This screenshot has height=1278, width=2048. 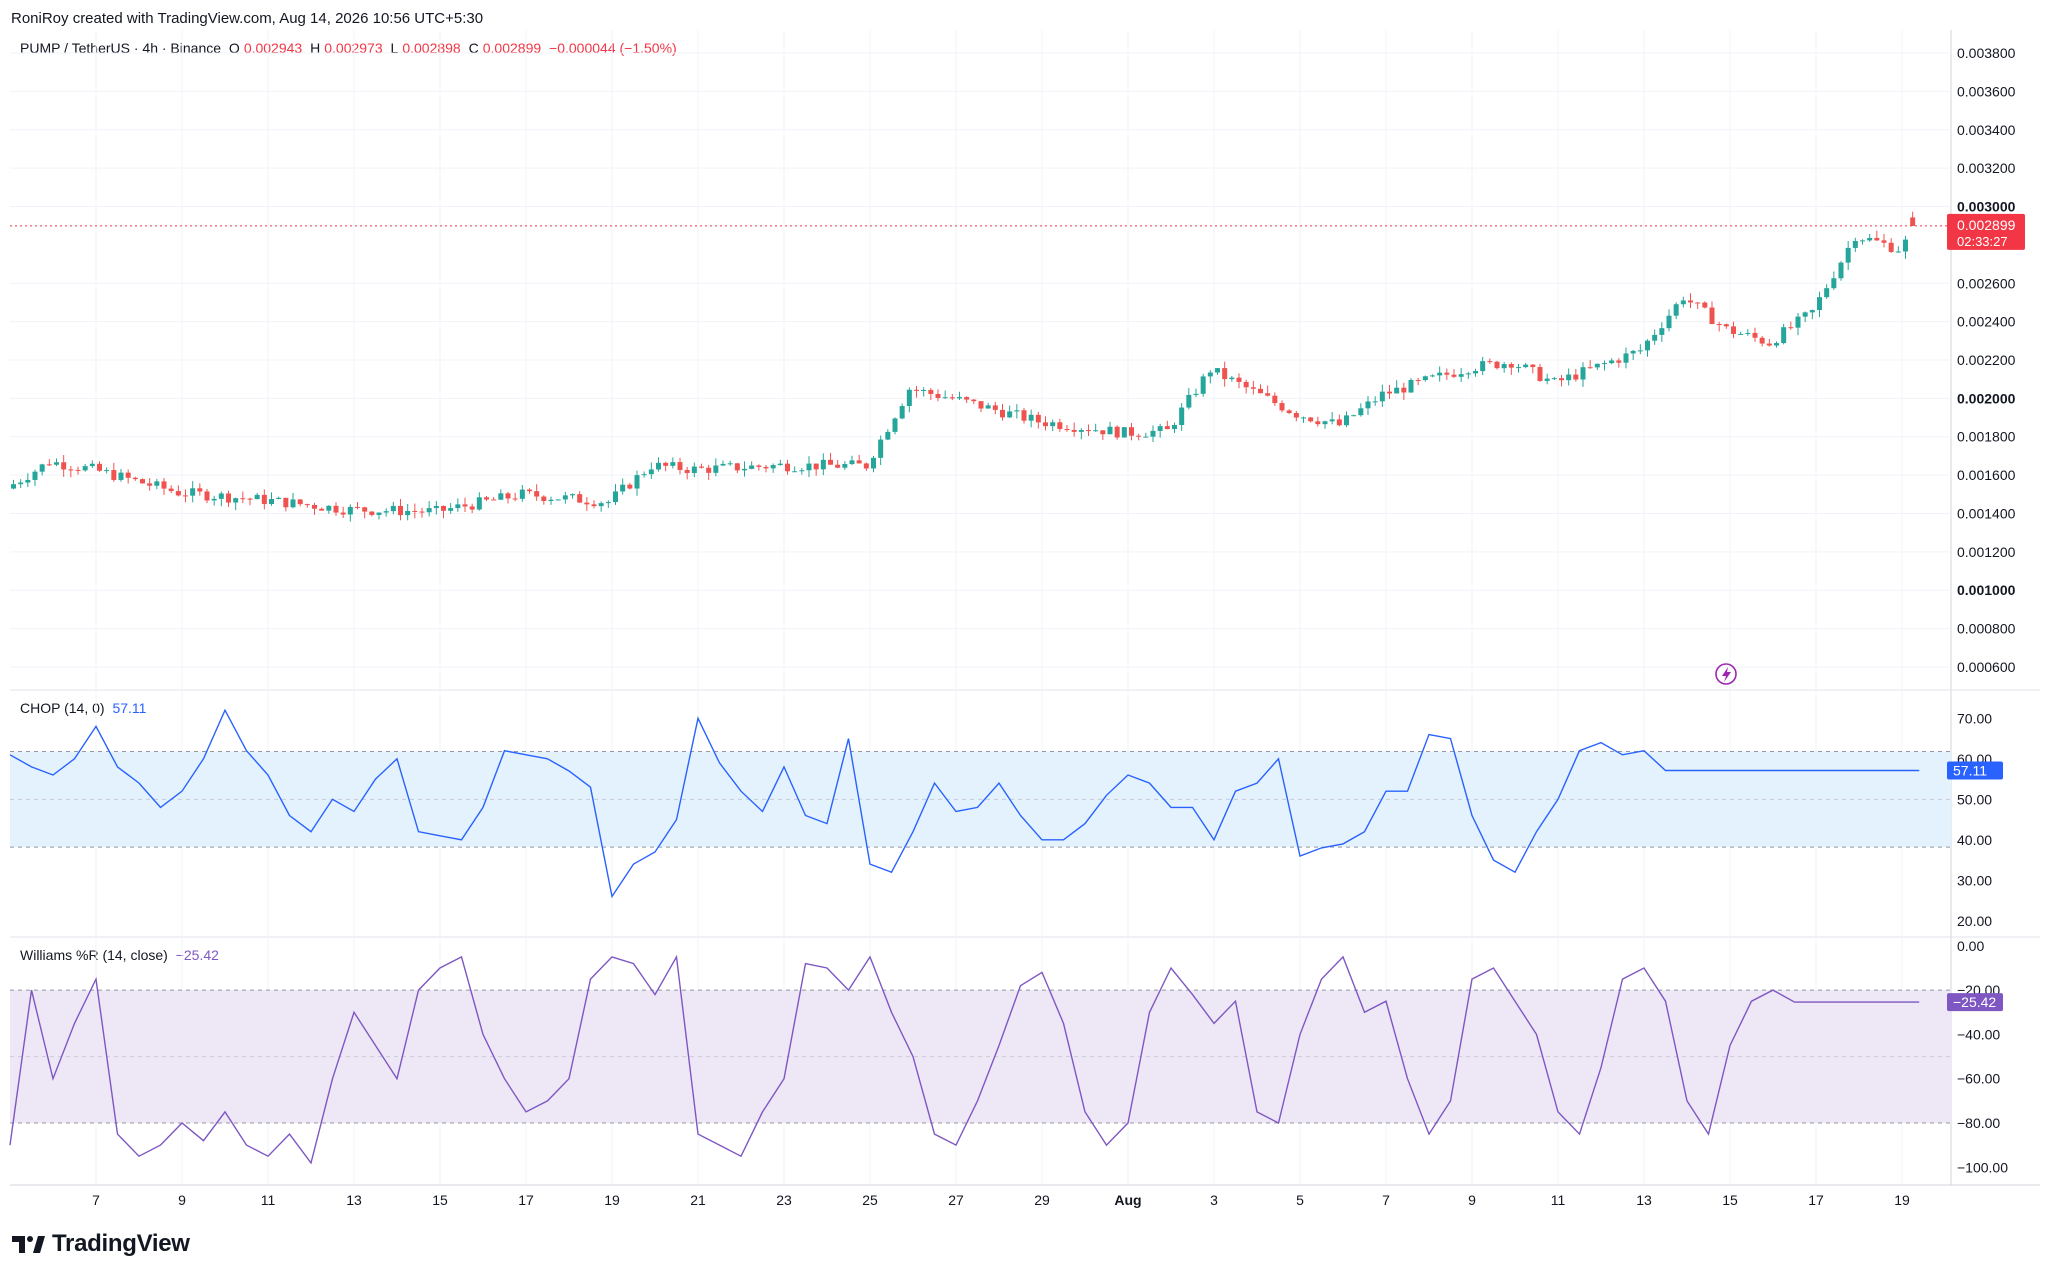 What do you see at coordinates (1986, 437) in the screenshot?
I see `y-tick-label: 0.001800` at bounding box center [1986, 437].